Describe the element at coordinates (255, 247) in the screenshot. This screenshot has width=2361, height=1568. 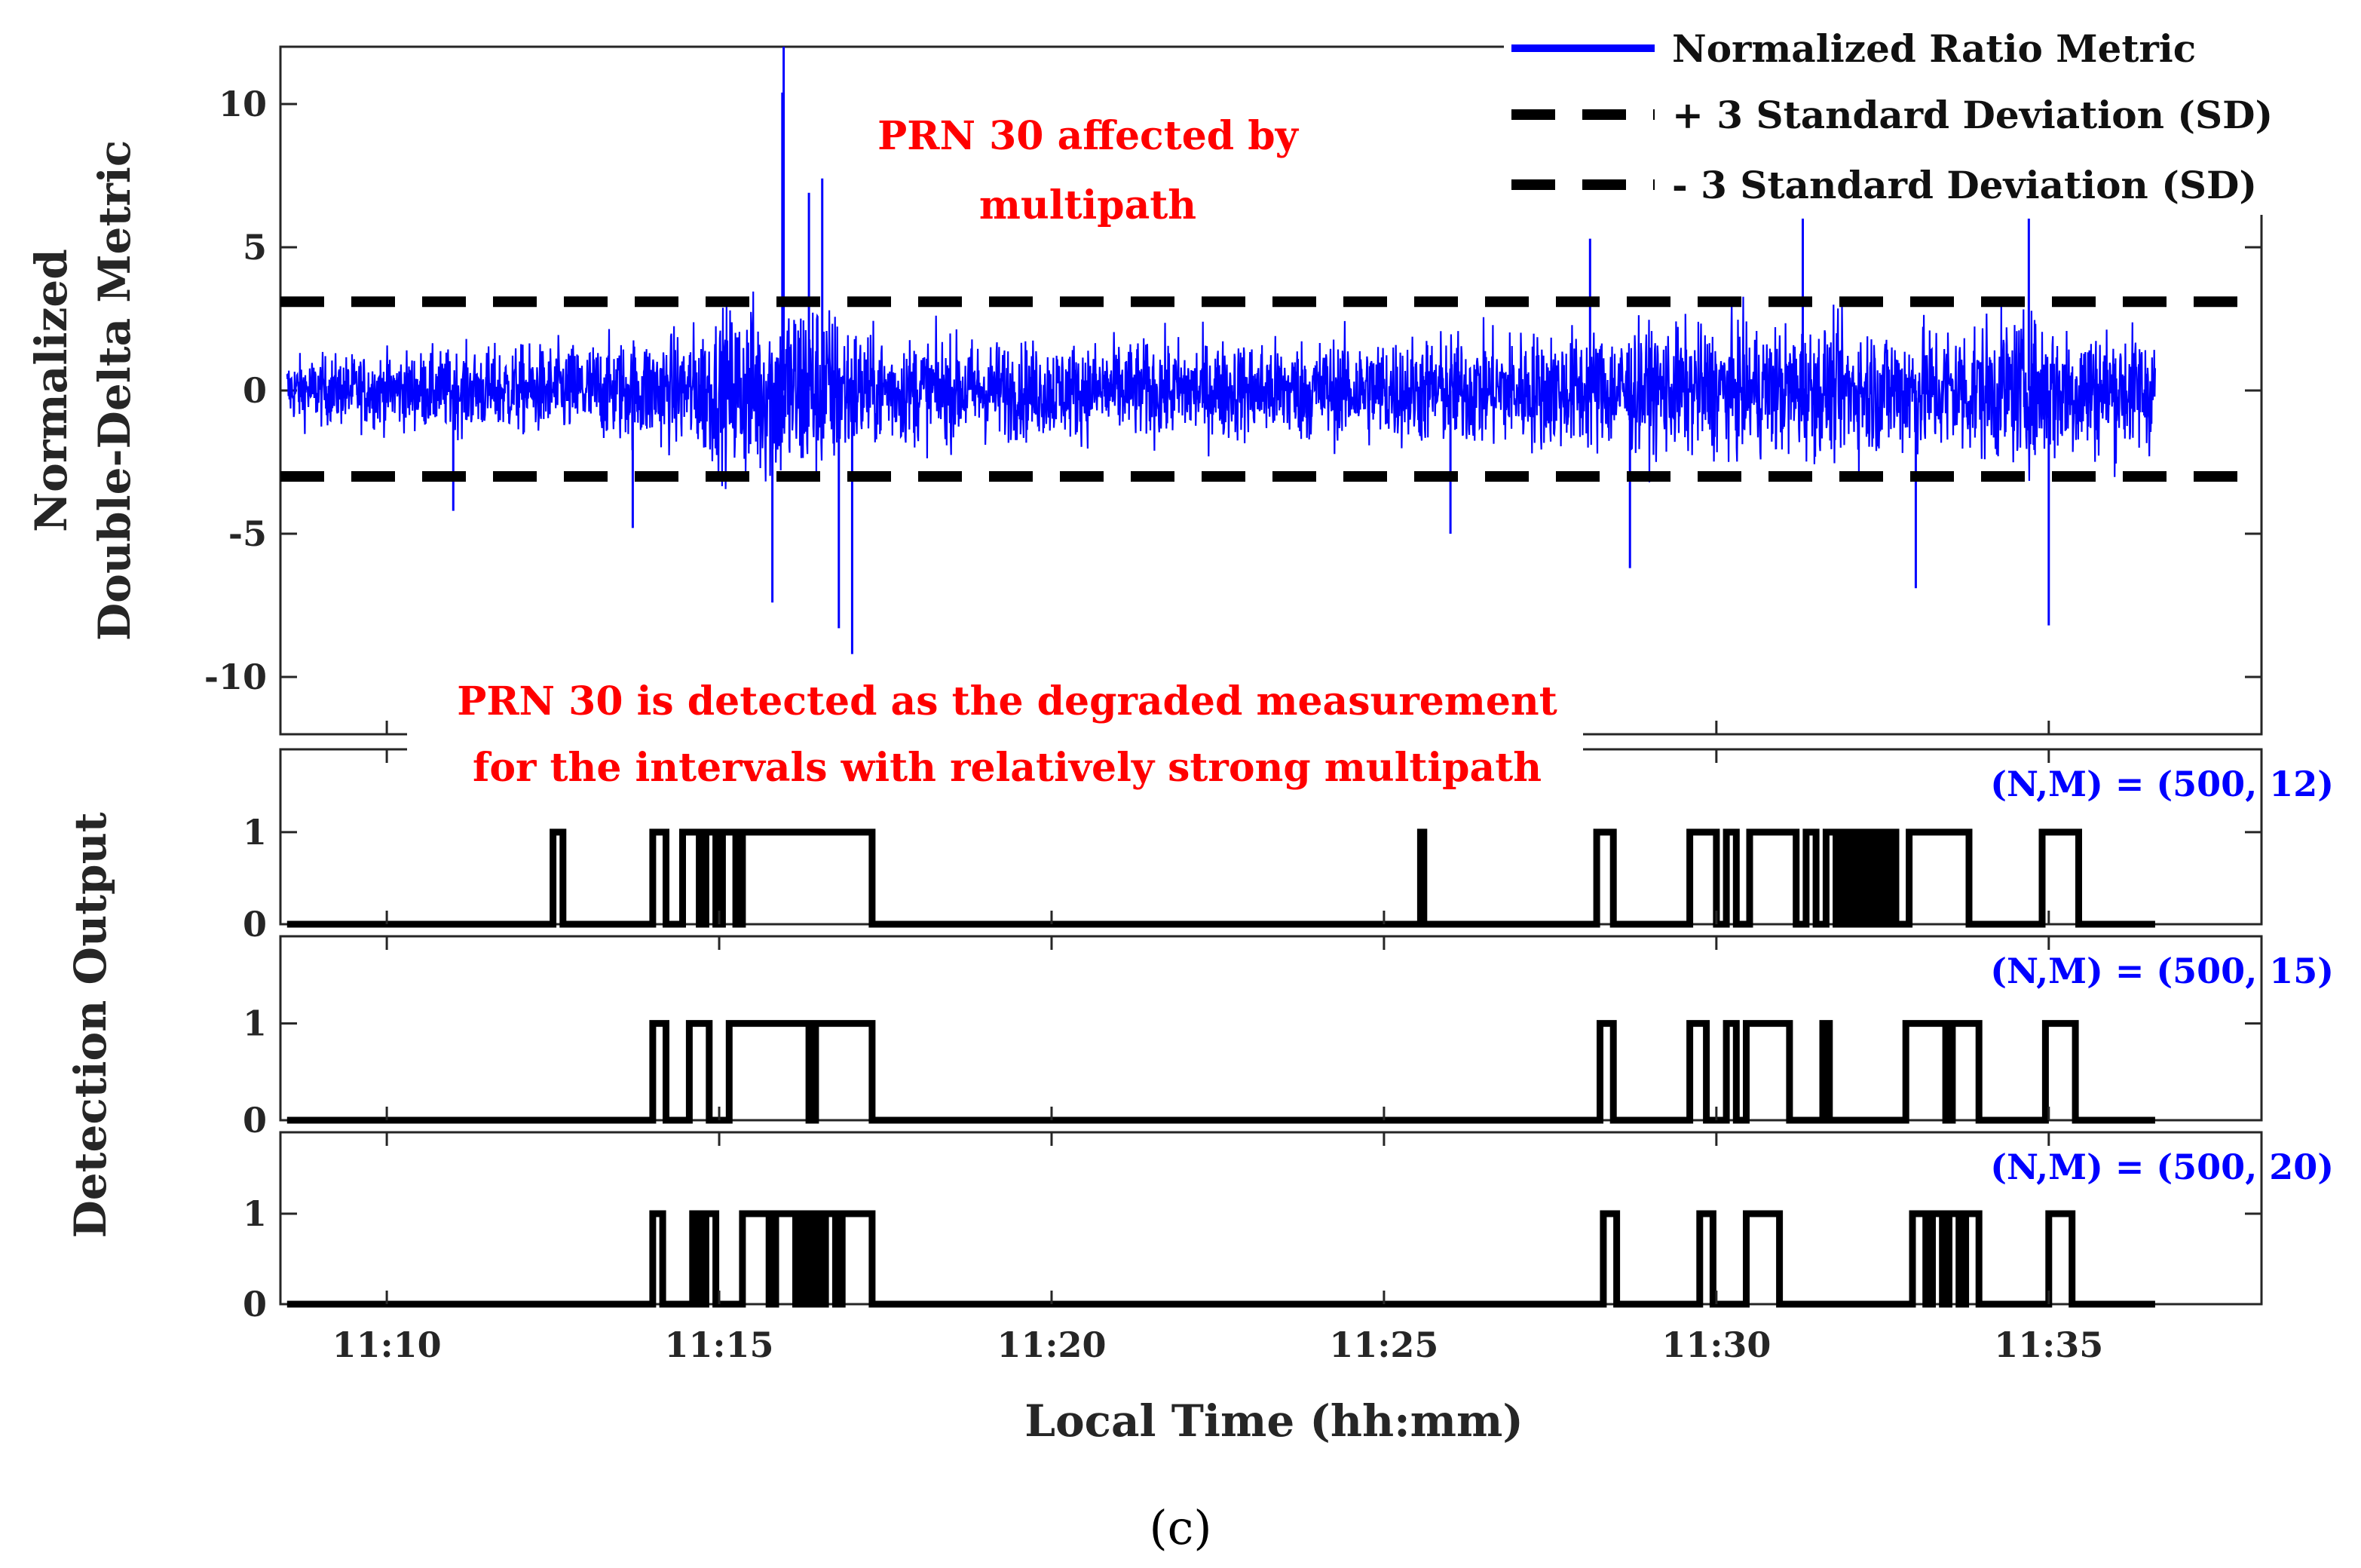
I see `top-ytick-label: 5` at that location.